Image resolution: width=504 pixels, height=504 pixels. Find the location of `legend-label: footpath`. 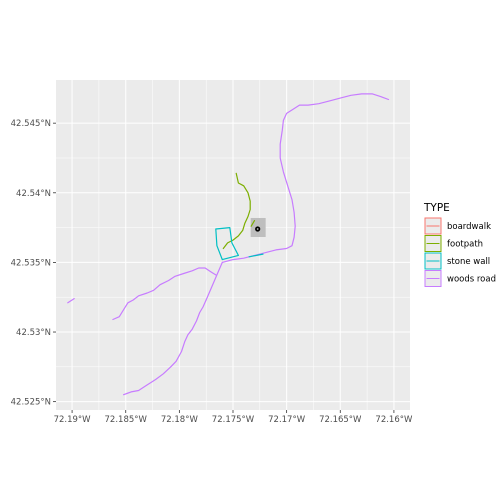

legend-label: footpath is located at coordinates (465, 245).